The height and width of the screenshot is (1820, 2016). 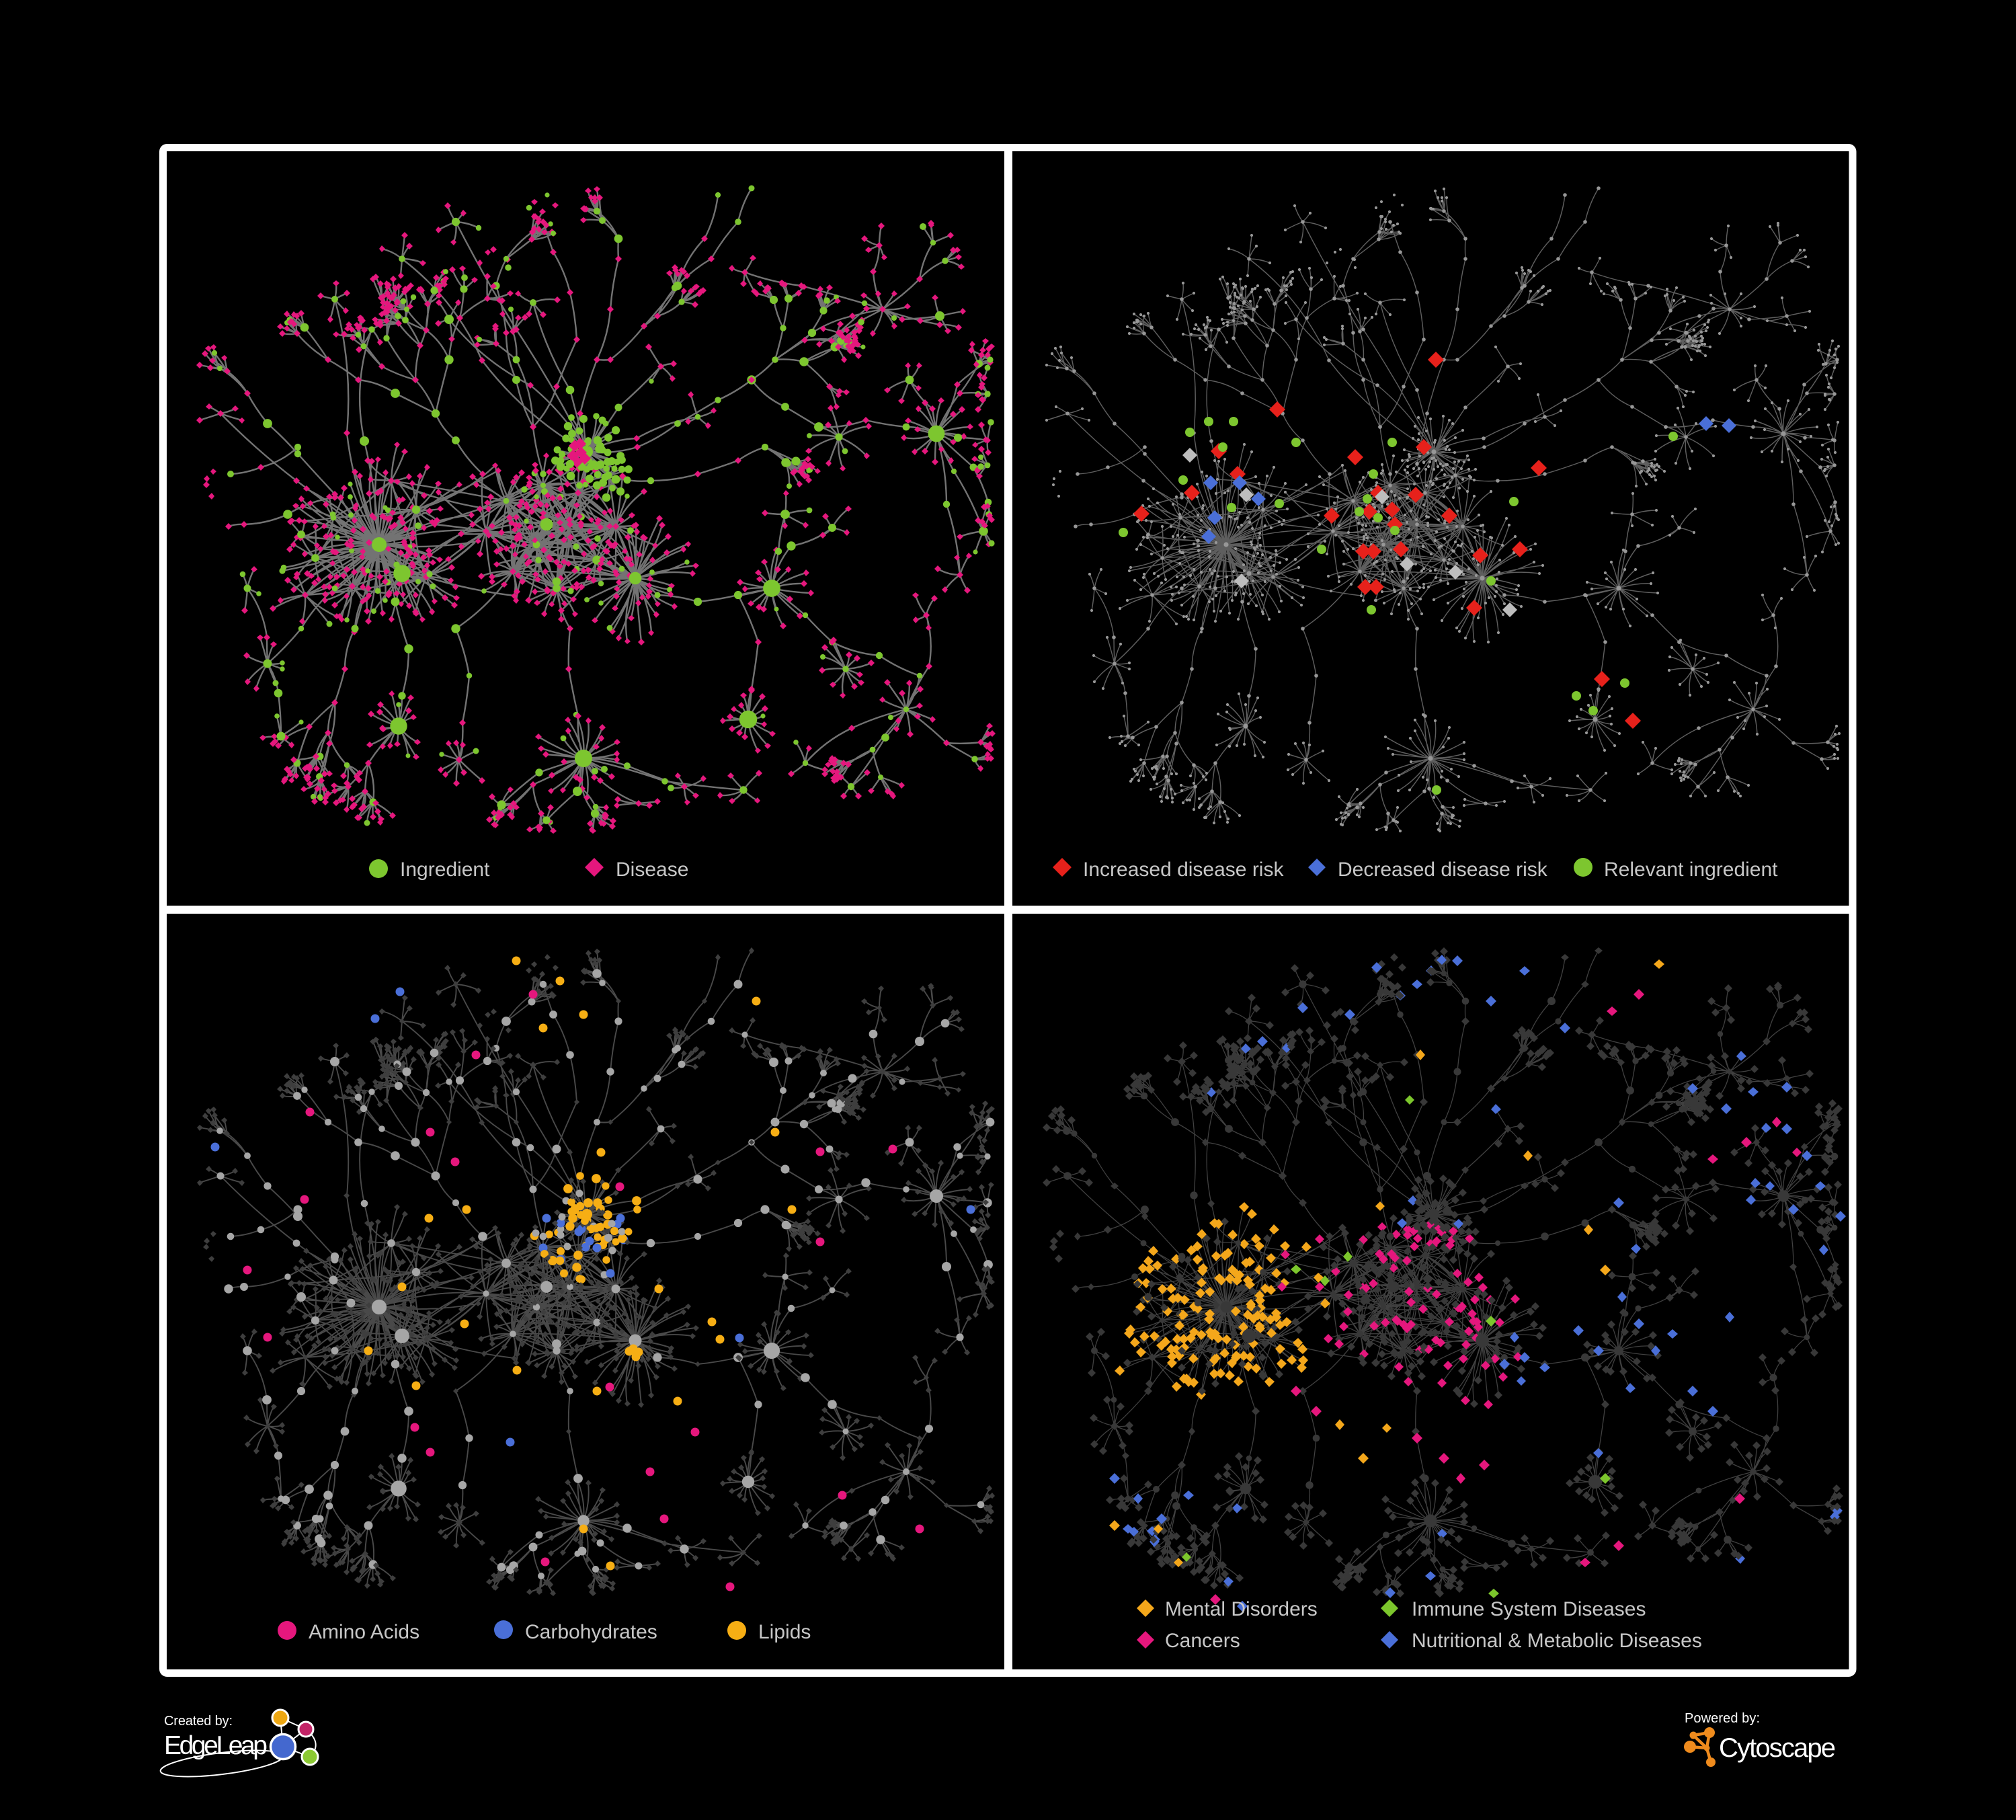 I want to click on svg-text: Decreased disease risk, so click(x=1443, y=870).